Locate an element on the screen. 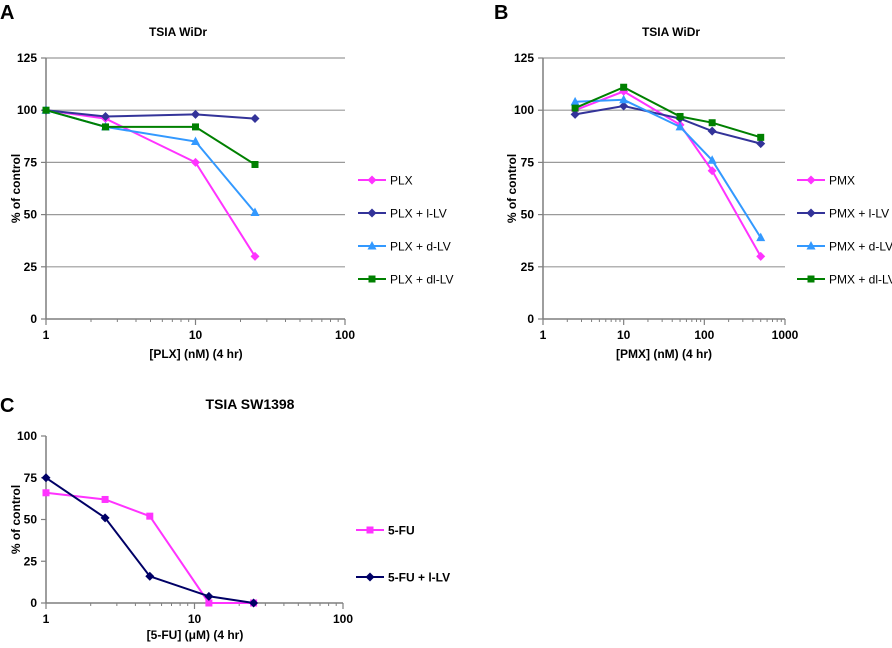 The height and width of the screenshot is (648, 892). legend-item-pmx-d-lv: PMX + d-LV is located at coordinates (844, 247).